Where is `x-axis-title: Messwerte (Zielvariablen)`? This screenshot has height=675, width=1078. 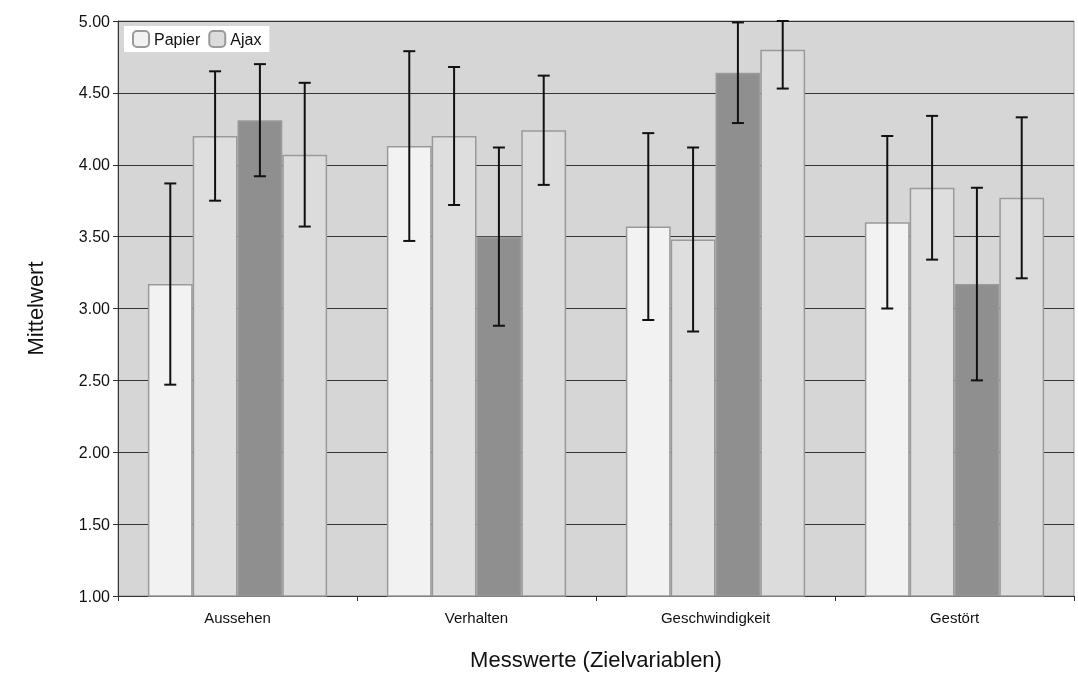 x-axis-title: Messwerte (Zielvariablen) is located at coordinates (596, 659).